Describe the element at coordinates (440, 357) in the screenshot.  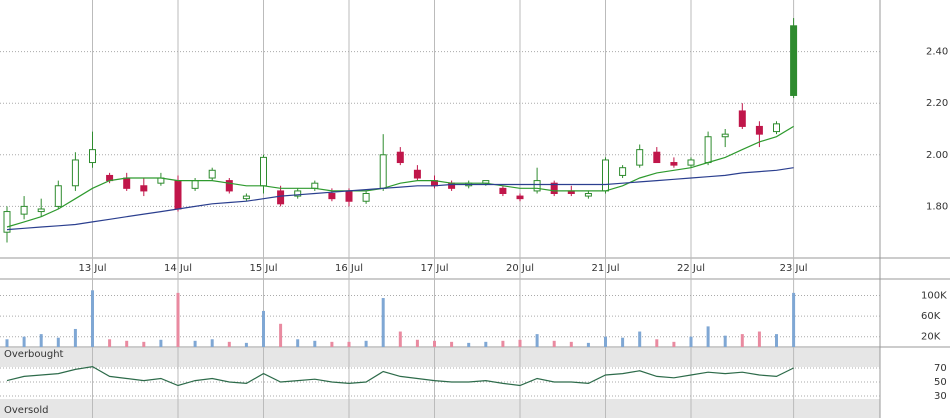
I see `overbought-band` at that location.